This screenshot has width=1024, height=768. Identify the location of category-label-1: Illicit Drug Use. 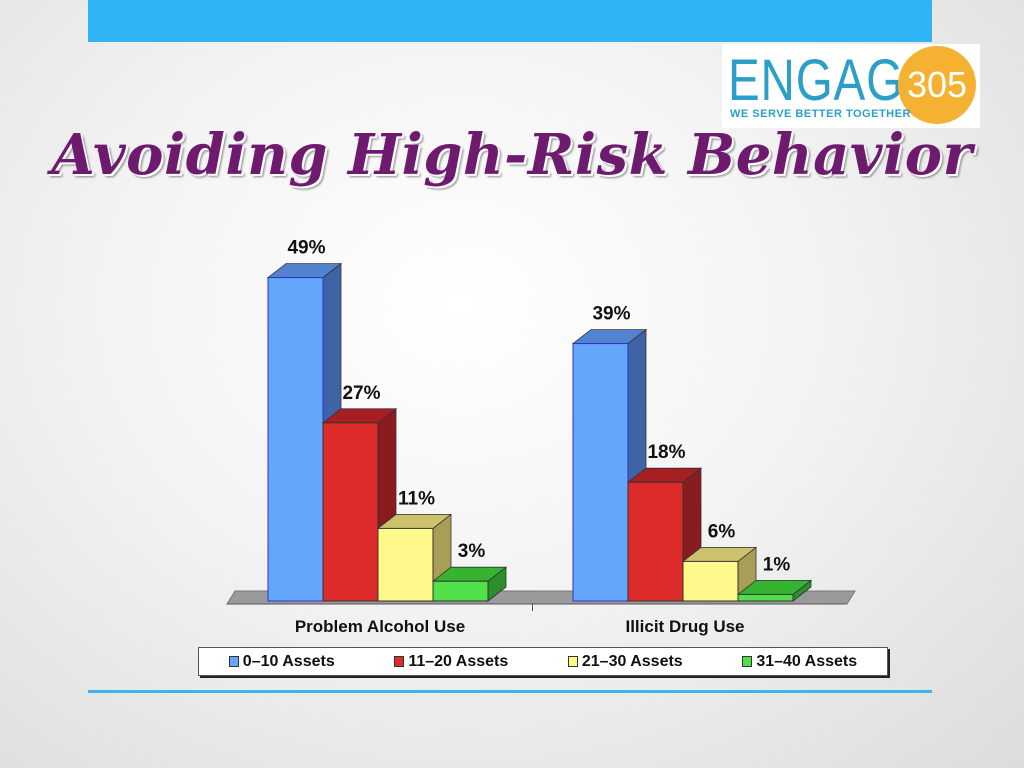
(684, 626).